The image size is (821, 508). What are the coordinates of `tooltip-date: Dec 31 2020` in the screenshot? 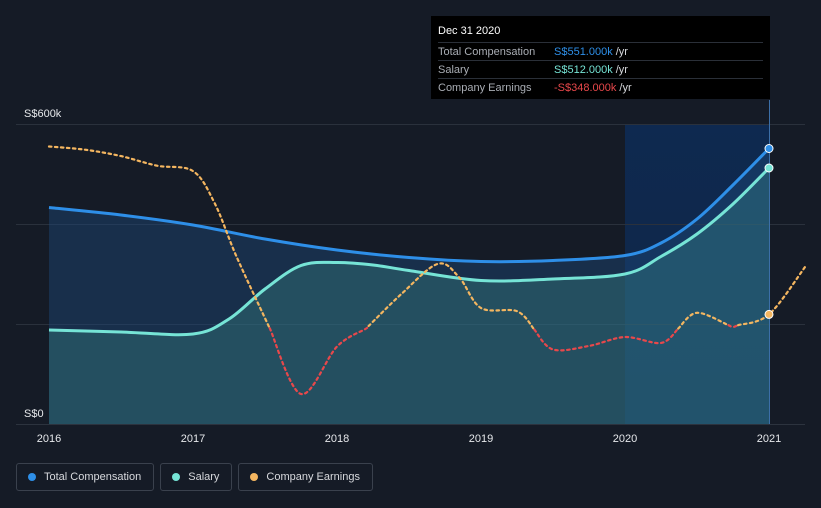 It's located at (469, 31).